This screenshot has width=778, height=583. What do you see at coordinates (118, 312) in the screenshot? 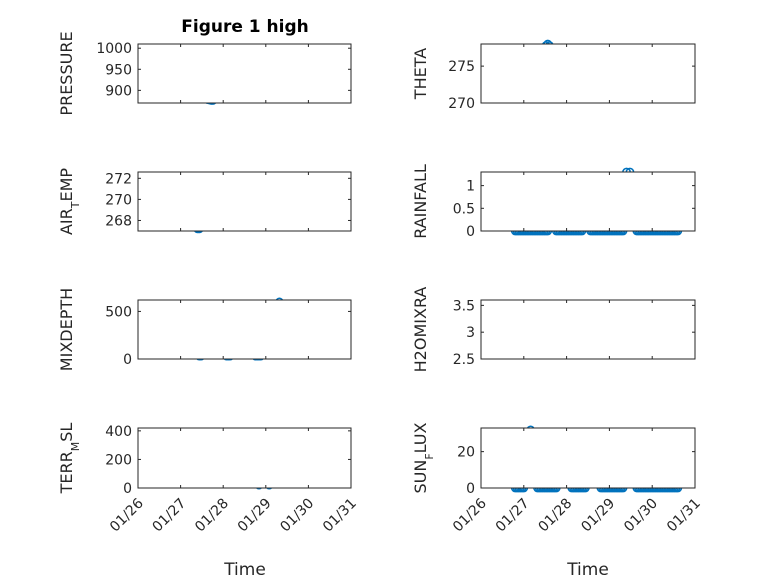
I see `y-tick-label: 500` at bounding box center [118, 312].